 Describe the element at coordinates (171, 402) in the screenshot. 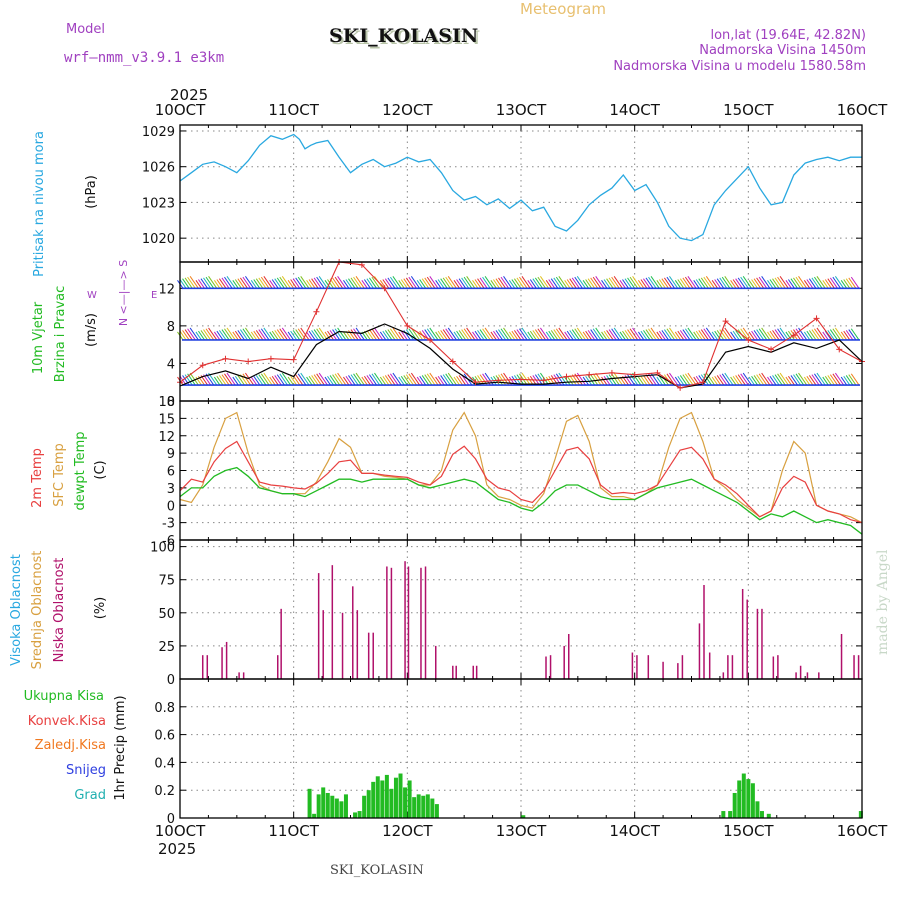

I see `y-tick-label: 0` at that location.